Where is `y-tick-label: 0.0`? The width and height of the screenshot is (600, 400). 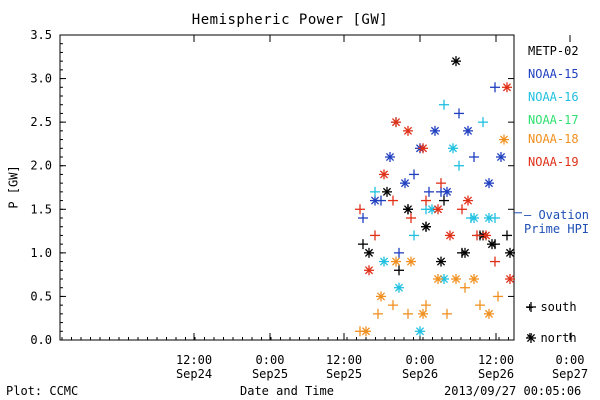
y-tick-label: 0.0 is located at coordinates (41, 340).